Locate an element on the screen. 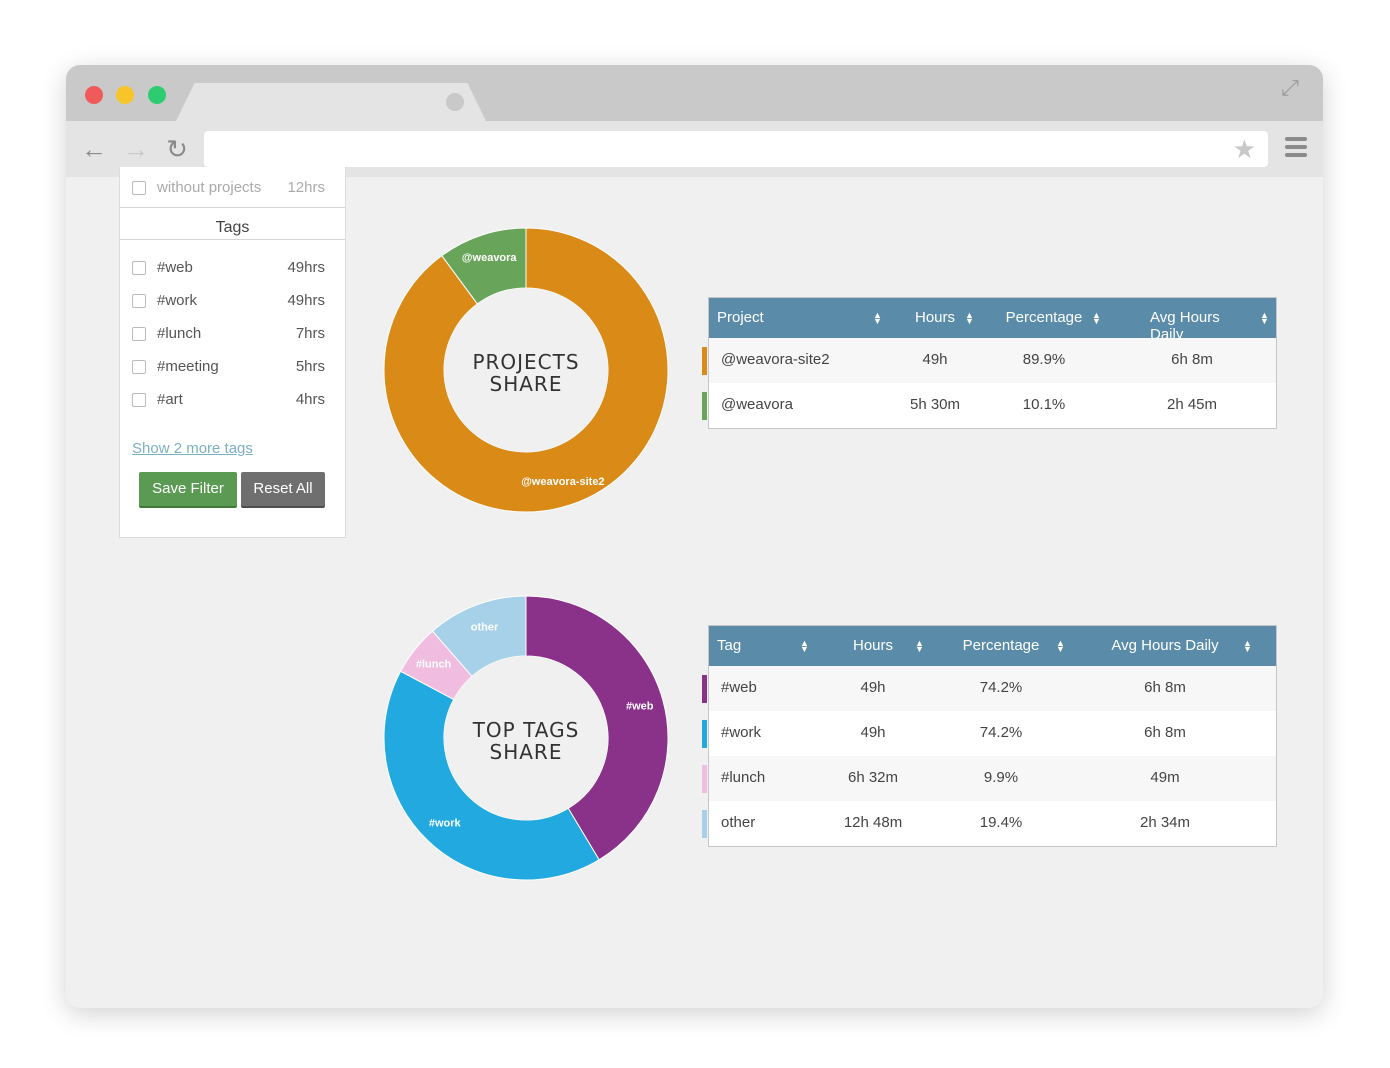  browser-menu-icon is located at coordinates (1296, 148).